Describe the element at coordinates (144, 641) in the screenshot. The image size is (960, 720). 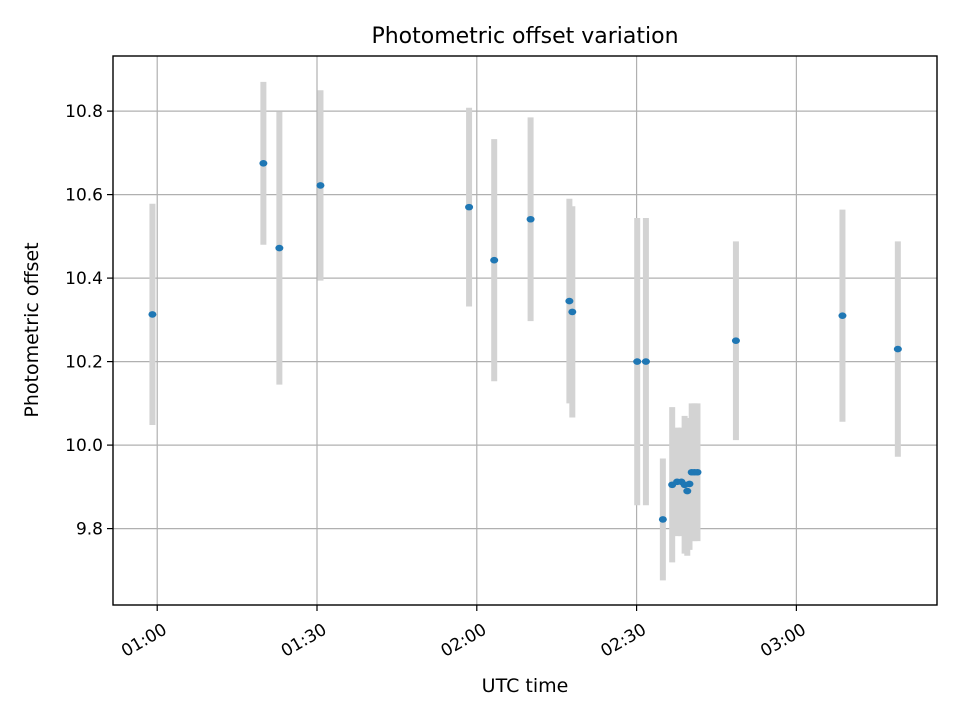
I see `x-tick-label: 01:00` at that location.